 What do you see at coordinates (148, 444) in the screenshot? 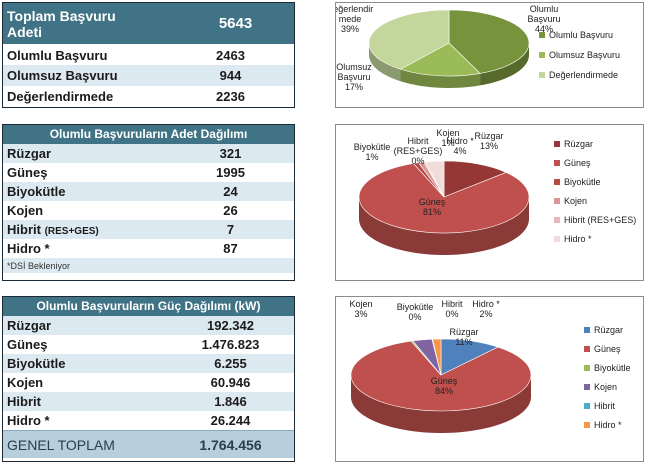
I see `grand-total-row: GENEL TOPLAM 1.764.456` at bounding box center [148, 444].